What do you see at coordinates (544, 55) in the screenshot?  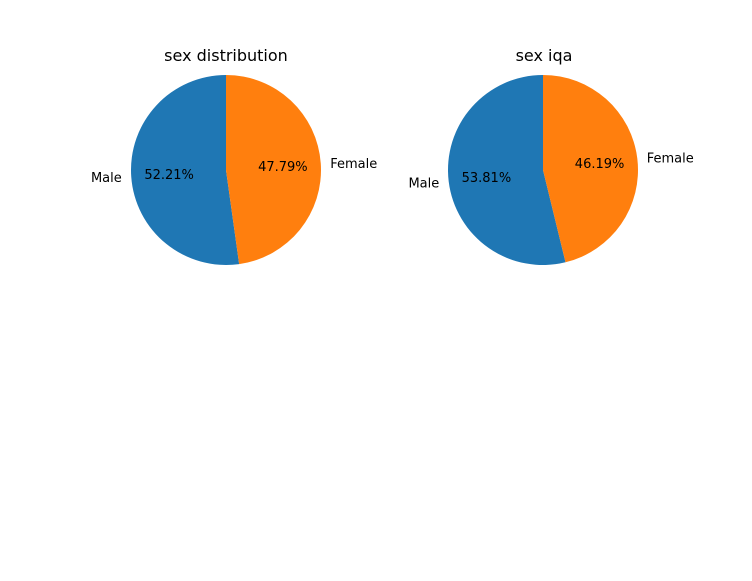 I see `chart-title: sex iqa` at bounding box center [544, 55].